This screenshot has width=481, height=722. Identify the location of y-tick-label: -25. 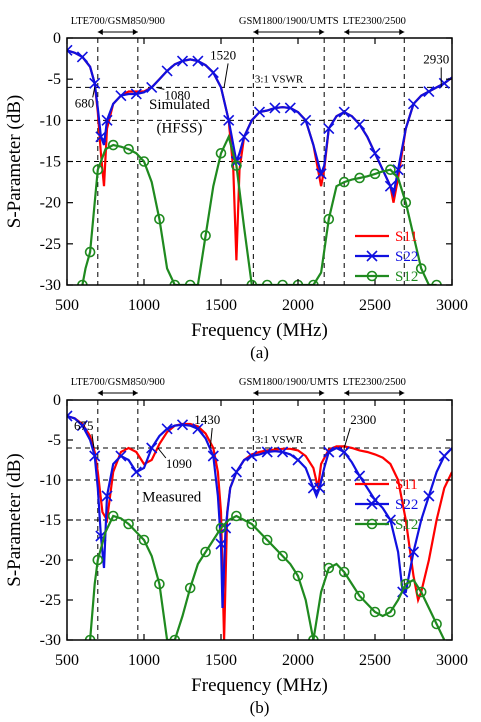
(50, 244).